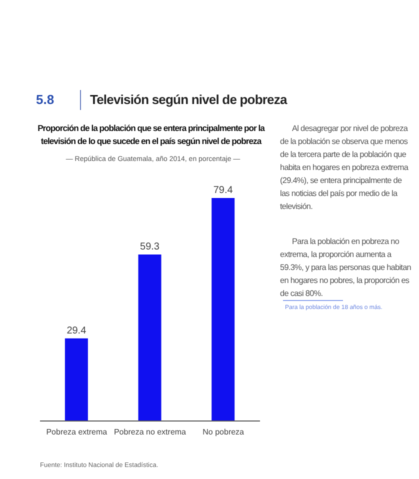  I want to click on chart-title: Proporción de la población que se entera principalmente por la televisión de lo que sucede en el país según nivel de pobreza, so click(151, 135).